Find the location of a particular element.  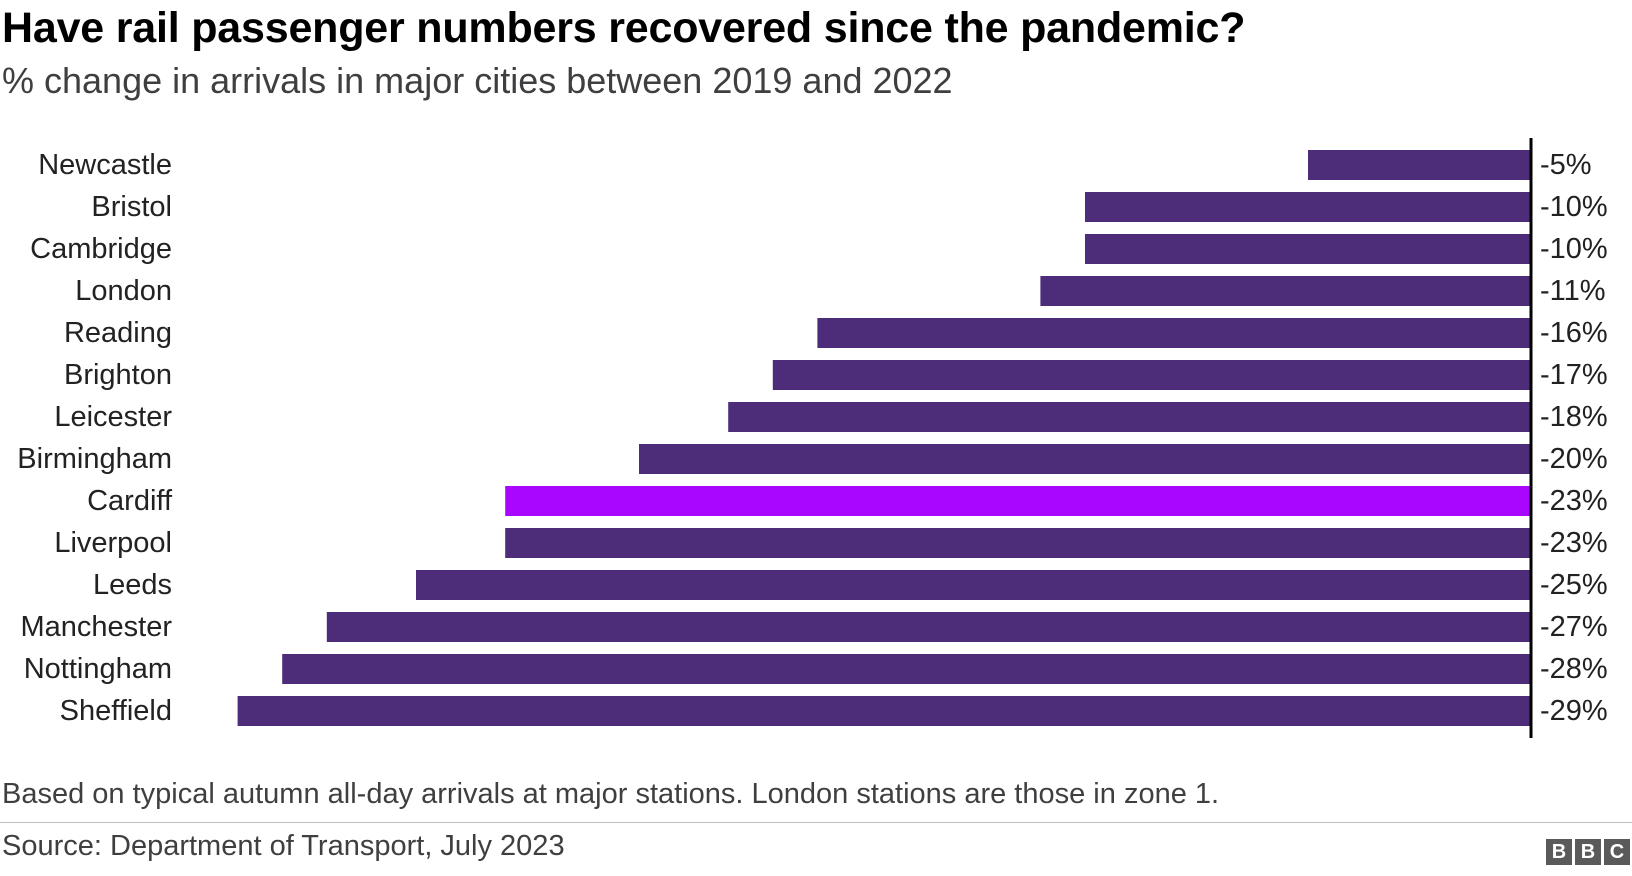

bar-liverpool is located at coordinates (1018, 543).